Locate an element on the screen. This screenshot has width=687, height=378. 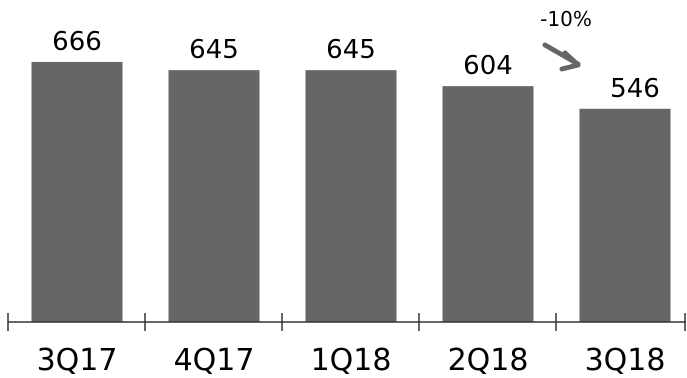
value-label-3q18: 546 is located at coordinates (635, 89).